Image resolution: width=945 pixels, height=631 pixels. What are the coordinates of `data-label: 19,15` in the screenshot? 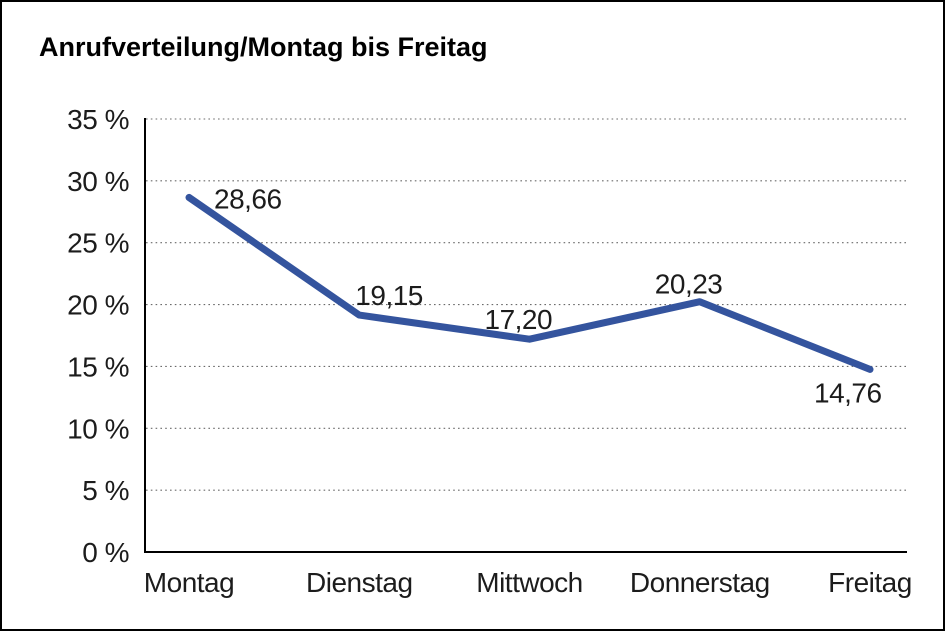 It's located at (389, 295).